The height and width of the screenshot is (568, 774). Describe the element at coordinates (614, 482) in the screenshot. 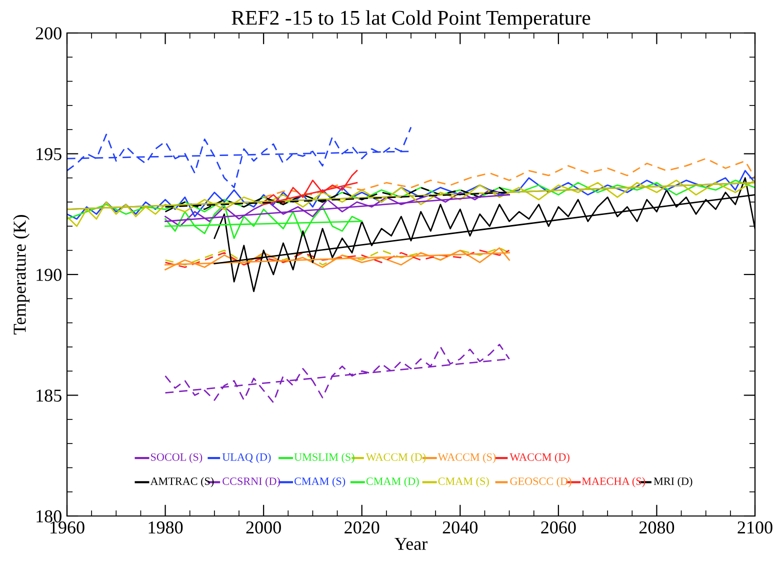

I see `legend-label: MAECHA (S)` at that location.